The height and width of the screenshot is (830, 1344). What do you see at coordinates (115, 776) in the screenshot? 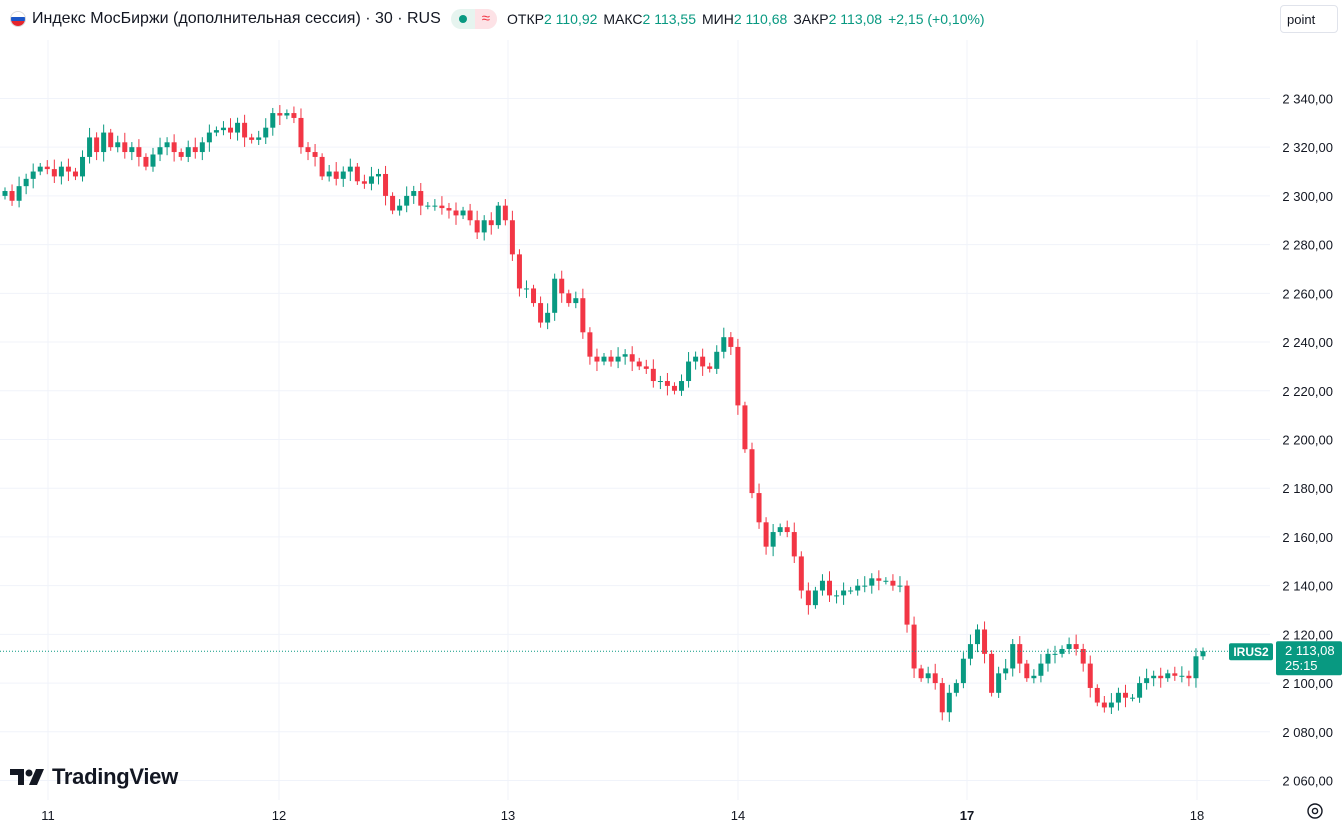
I see `tradingview-logo-text: TradingView` at bounding box center [115, 776].